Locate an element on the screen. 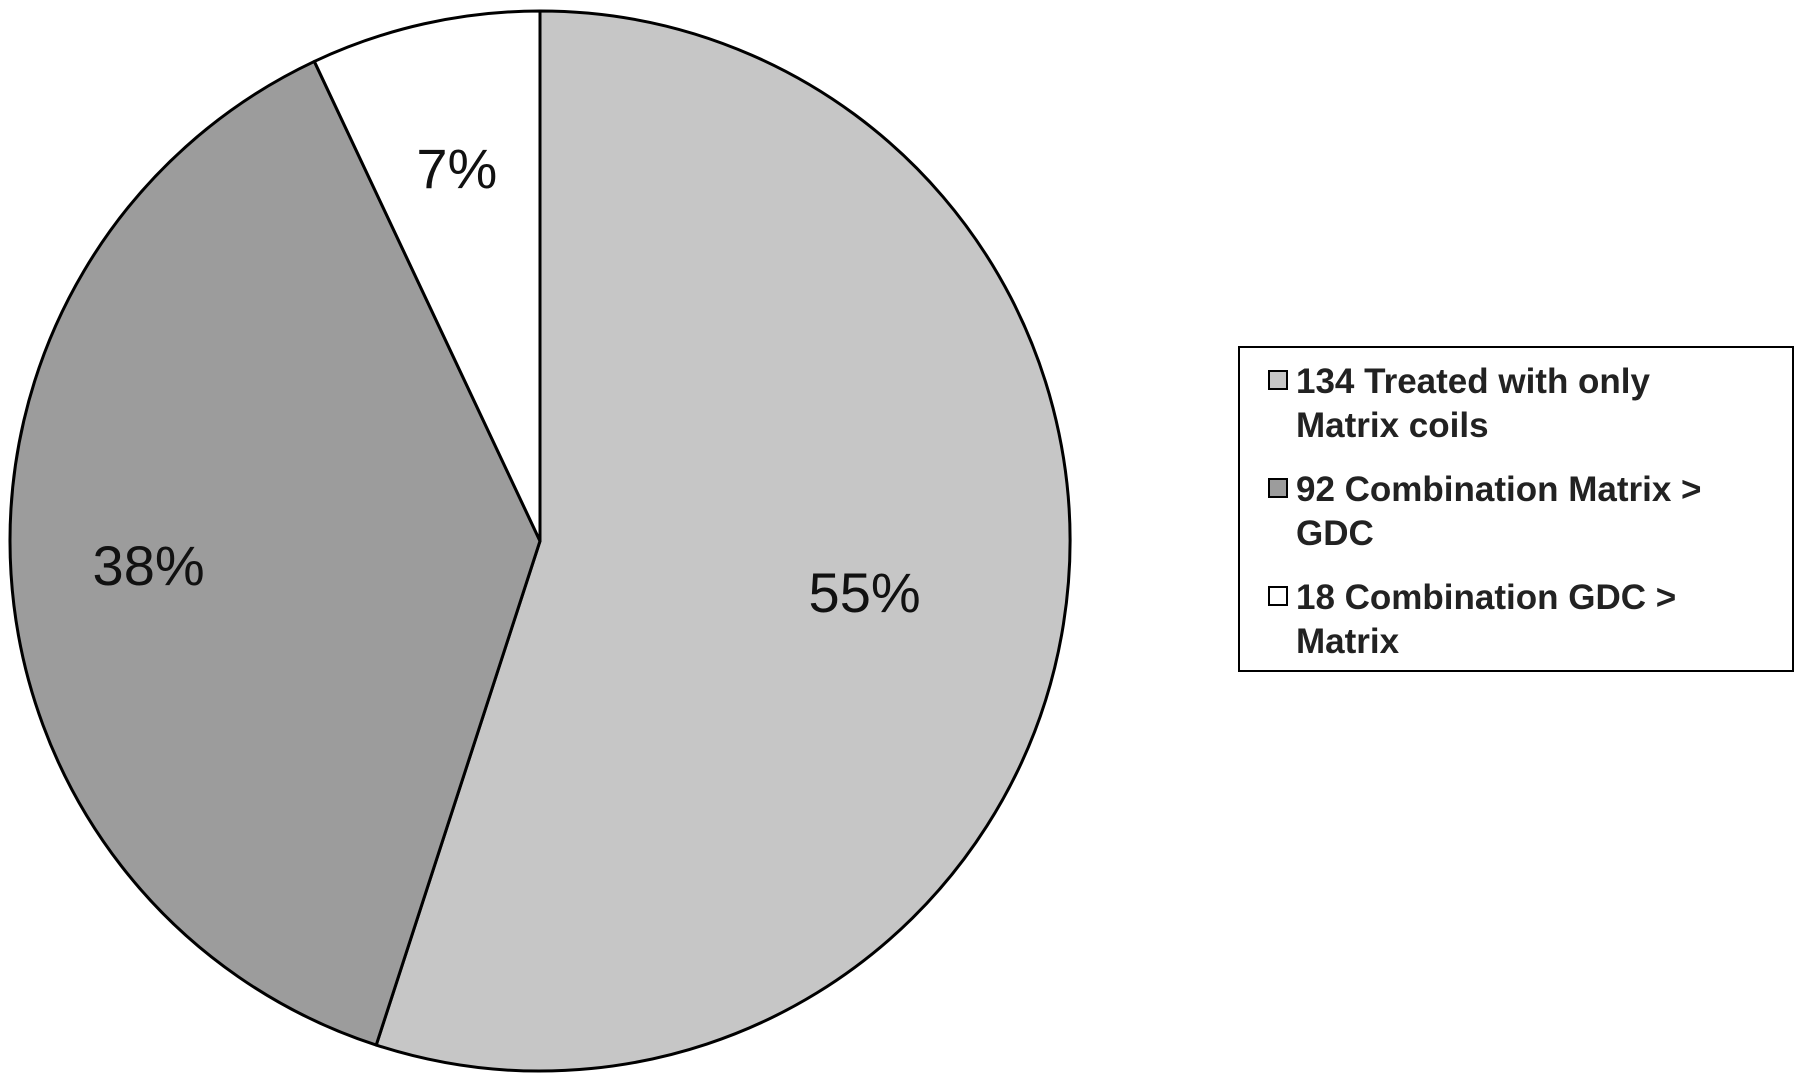 This screenshot has width=1800, height=1079. legend-swatch-matrix-gdc is located at coordinates (1278, 488).